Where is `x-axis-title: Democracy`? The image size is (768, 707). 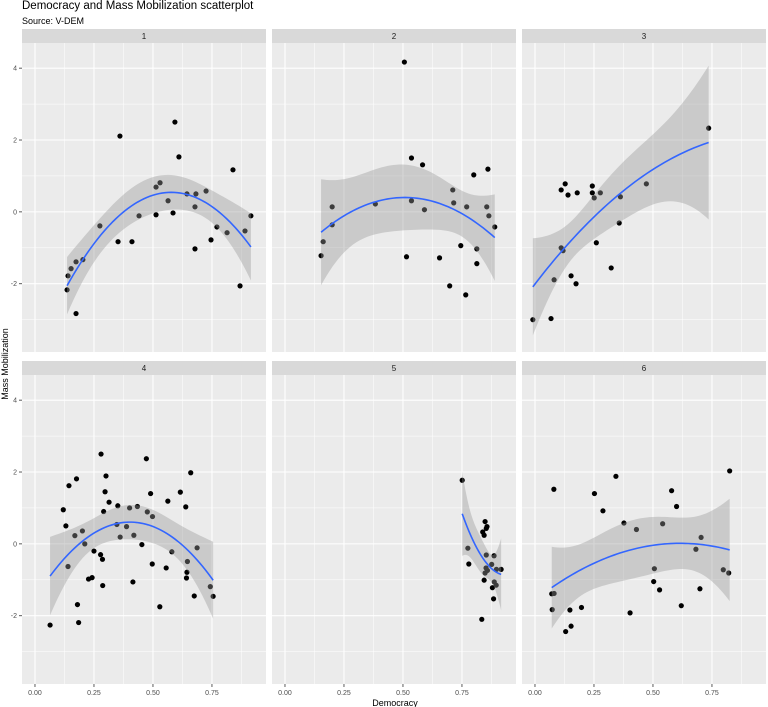
x-axis-title: Democracy is located at coordinates (395, 702).